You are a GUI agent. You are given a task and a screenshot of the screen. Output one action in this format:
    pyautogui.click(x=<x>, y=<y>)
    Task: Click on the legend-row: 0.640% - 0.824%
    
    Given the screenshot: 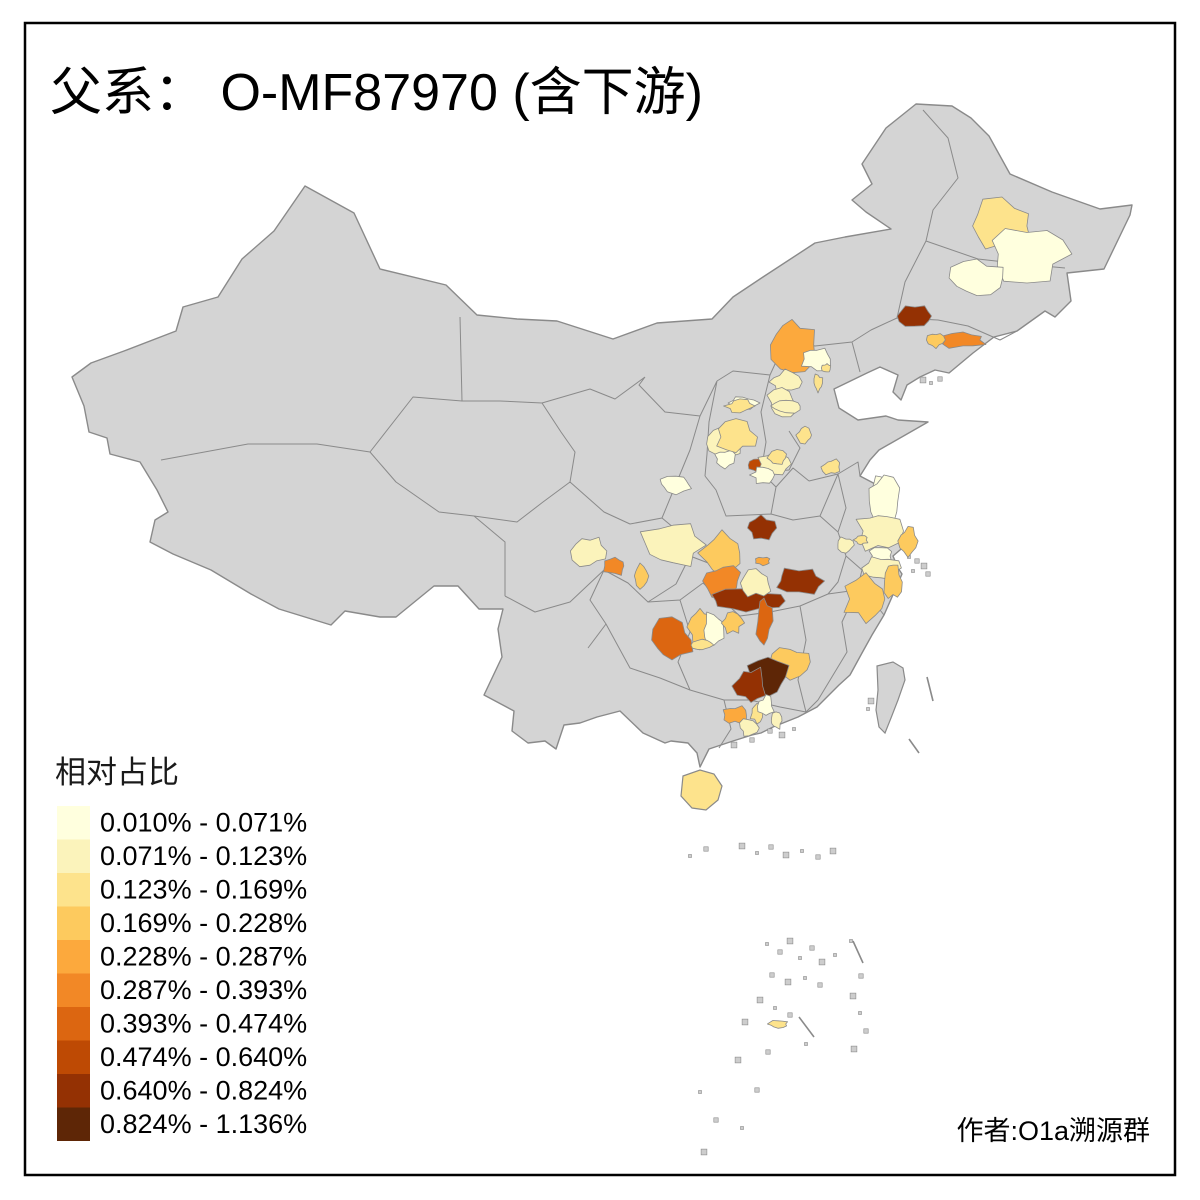 What is the action you would take?
    pyautogui.click(x=182, y=1091)
    